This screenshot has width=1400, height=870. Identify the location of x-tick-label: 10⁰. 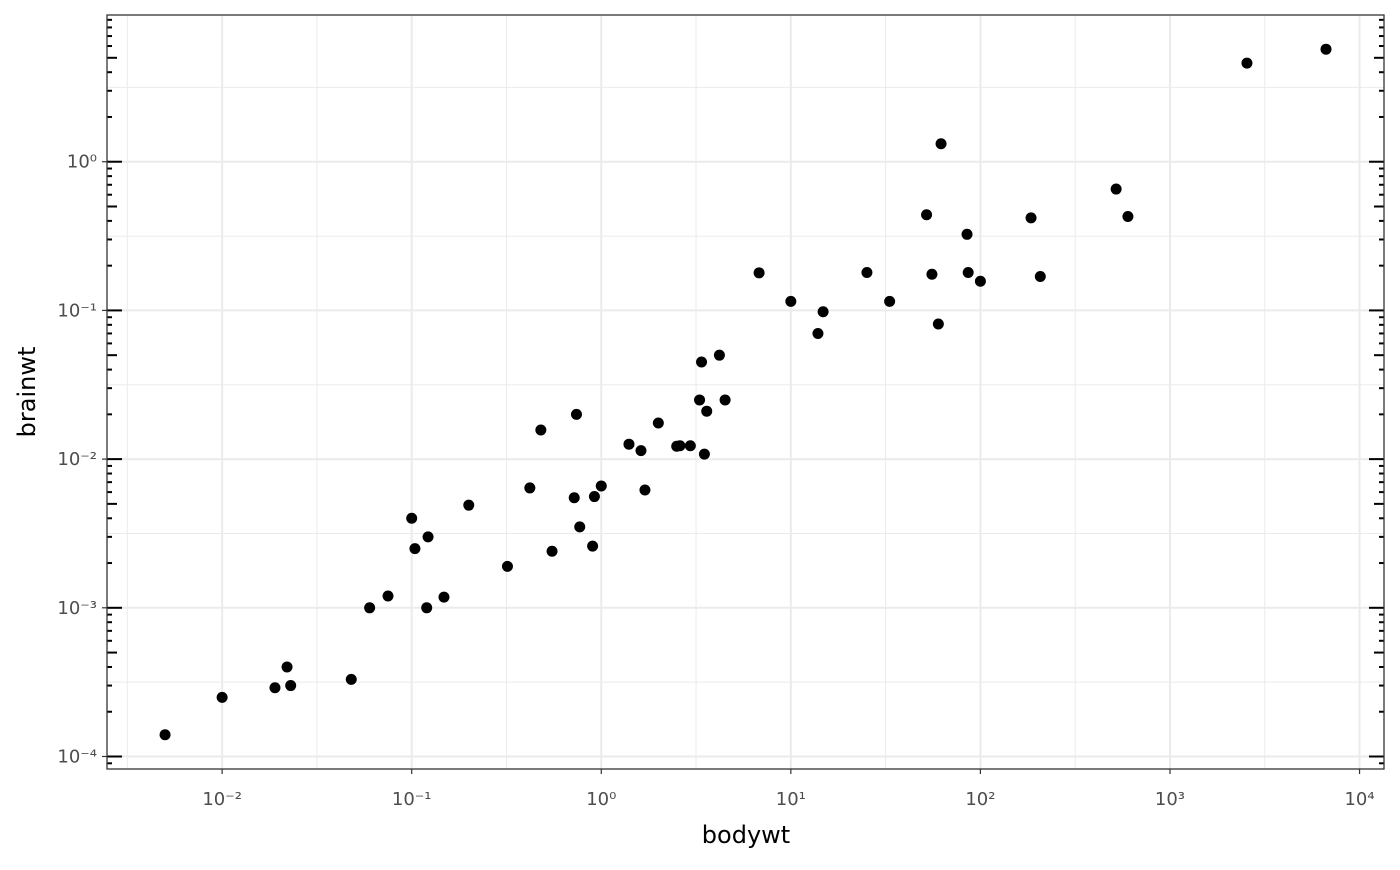
(601, 799).